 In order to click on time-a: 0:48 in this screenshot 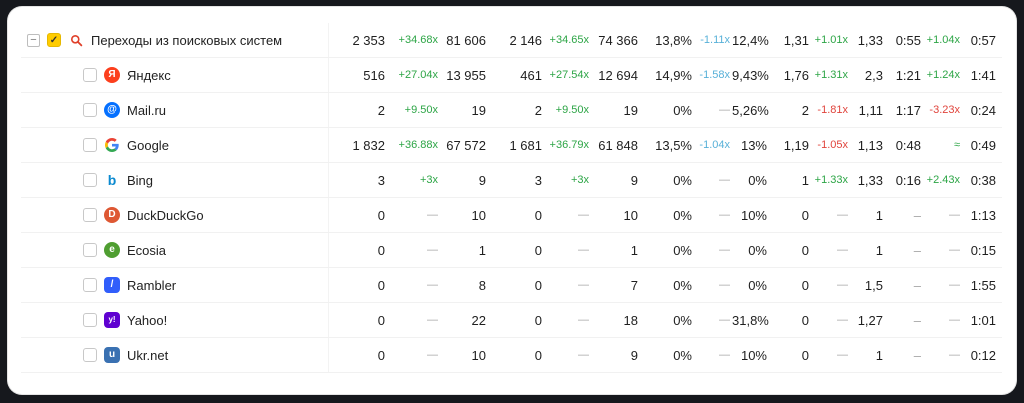, I will do `click(908, 145)`.